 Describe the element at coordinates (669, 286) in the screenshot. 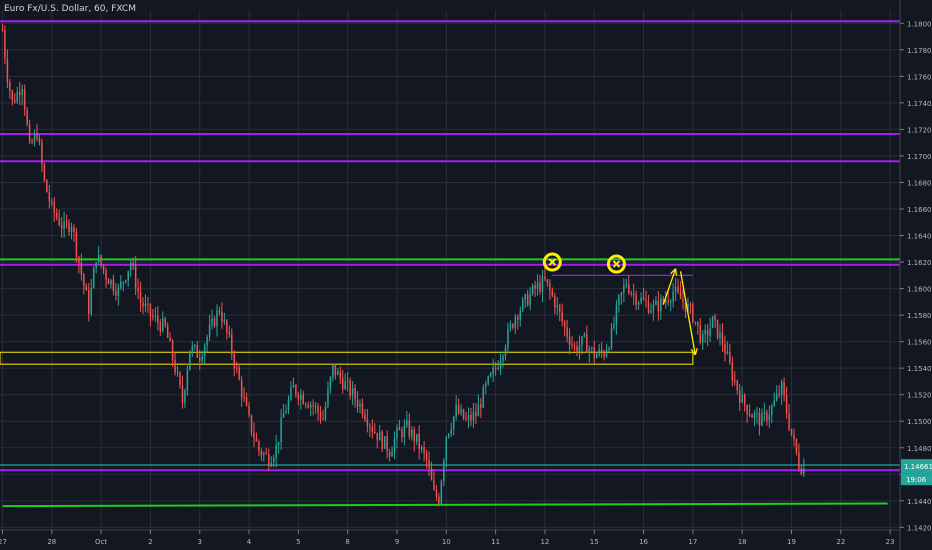

I see `arrow-line` at that location.